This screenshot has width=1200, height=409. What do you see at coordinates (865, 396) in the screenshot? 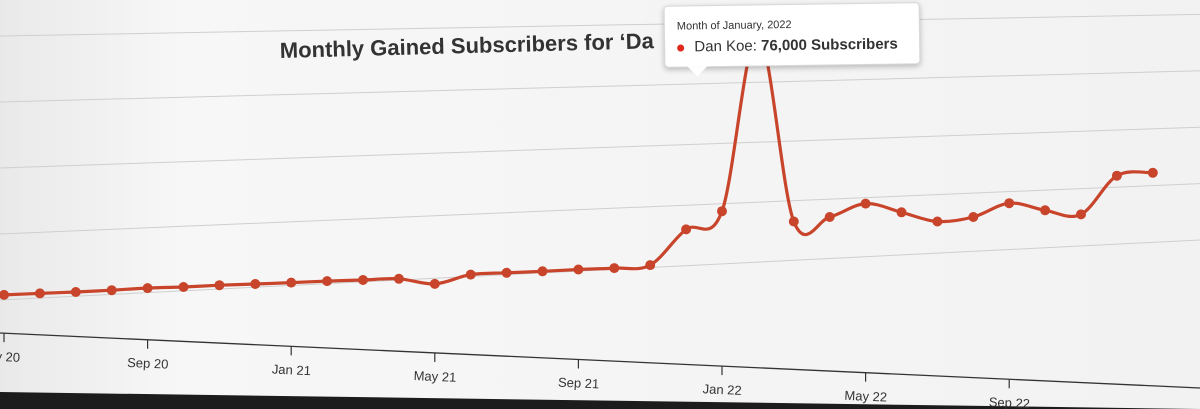
I see `x-tick-label: May 22` at bounding box center [865, 396].